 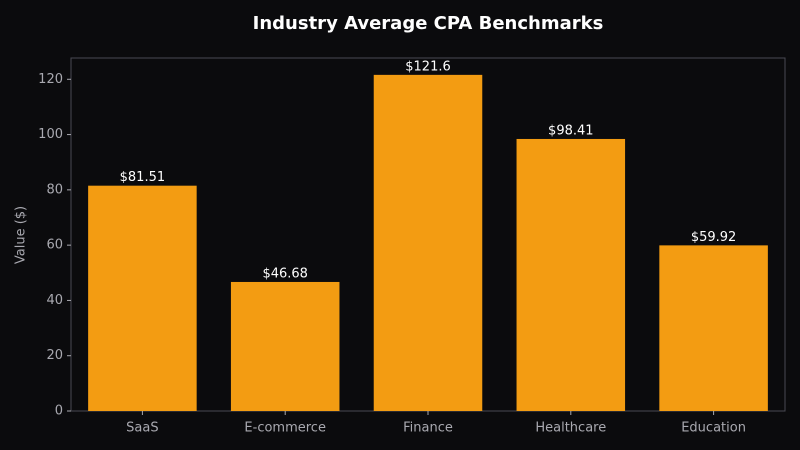 What do you see at coordinates (571, 130) in the screenshot?
I see `value-label: $98.41` at bounding box center [571, 130].